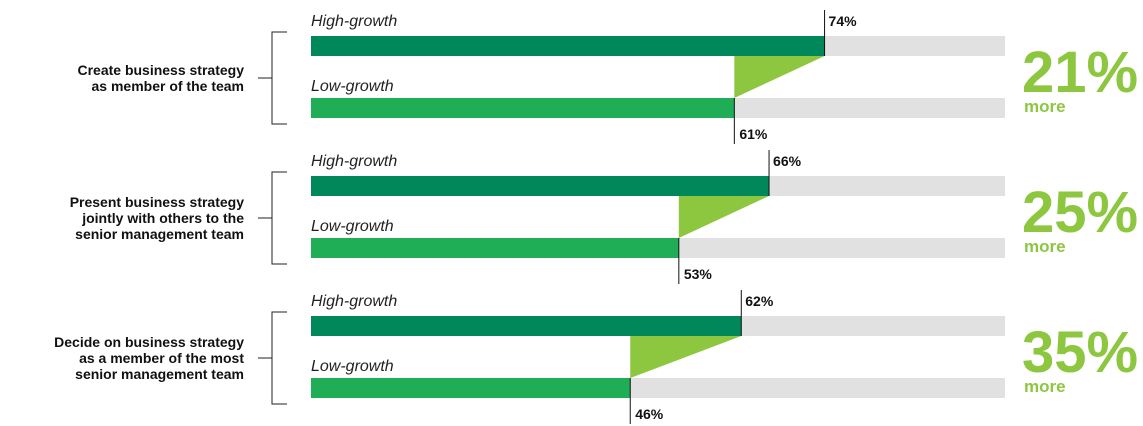  I want to click on category-label: Present business strategy, so click(157, 202).